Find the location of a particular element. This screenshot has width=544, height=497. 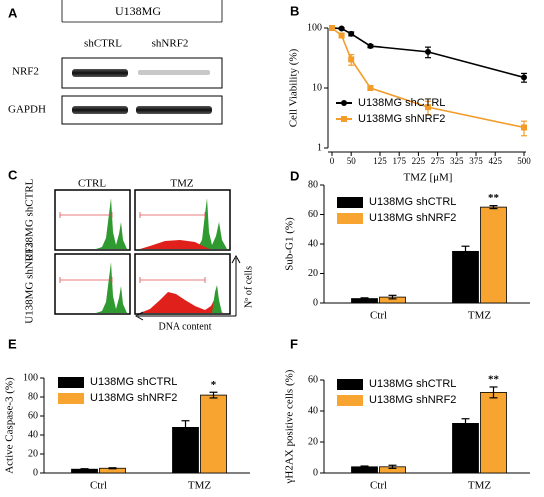

x-tick-label: 500 is located at coordinates (524, 161).